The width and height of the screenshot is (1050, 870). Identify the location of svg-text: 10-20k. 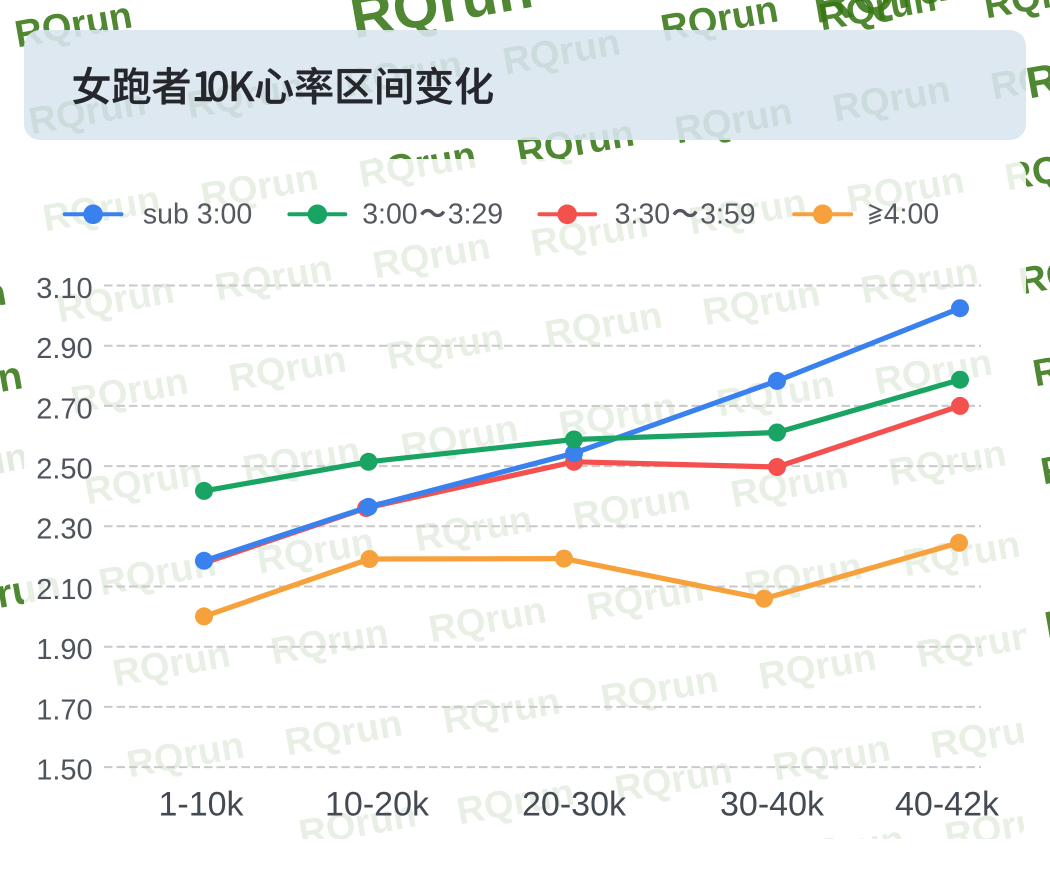
(377, 805).